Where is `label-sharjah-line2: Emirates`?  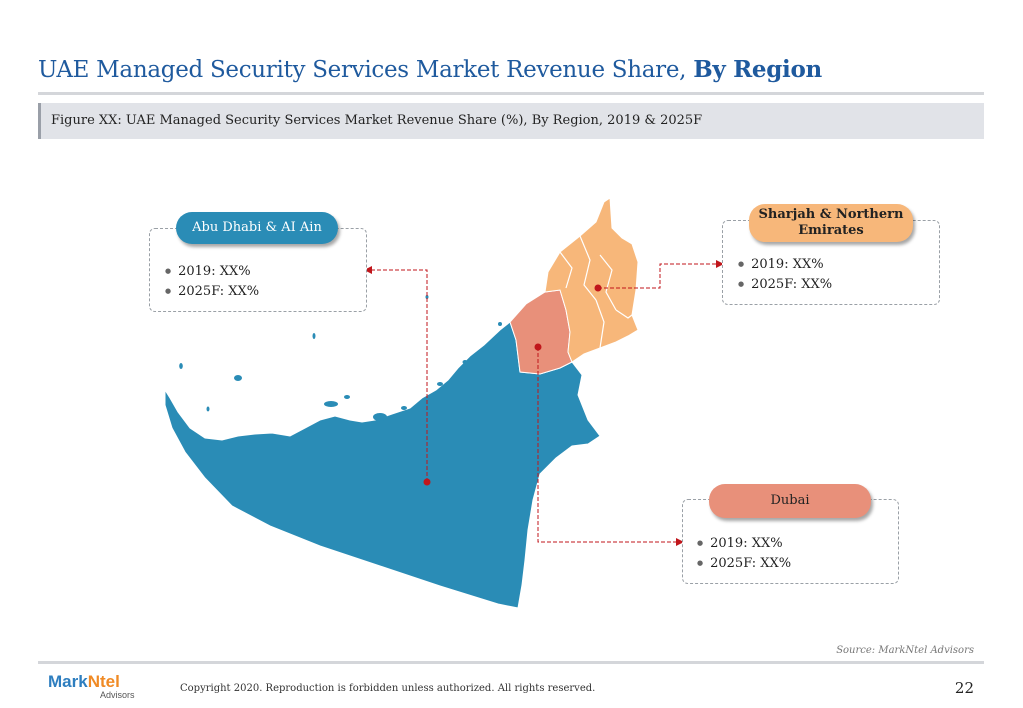 label-sharjah-line2: Emirates is located at coordinates (831, 230).